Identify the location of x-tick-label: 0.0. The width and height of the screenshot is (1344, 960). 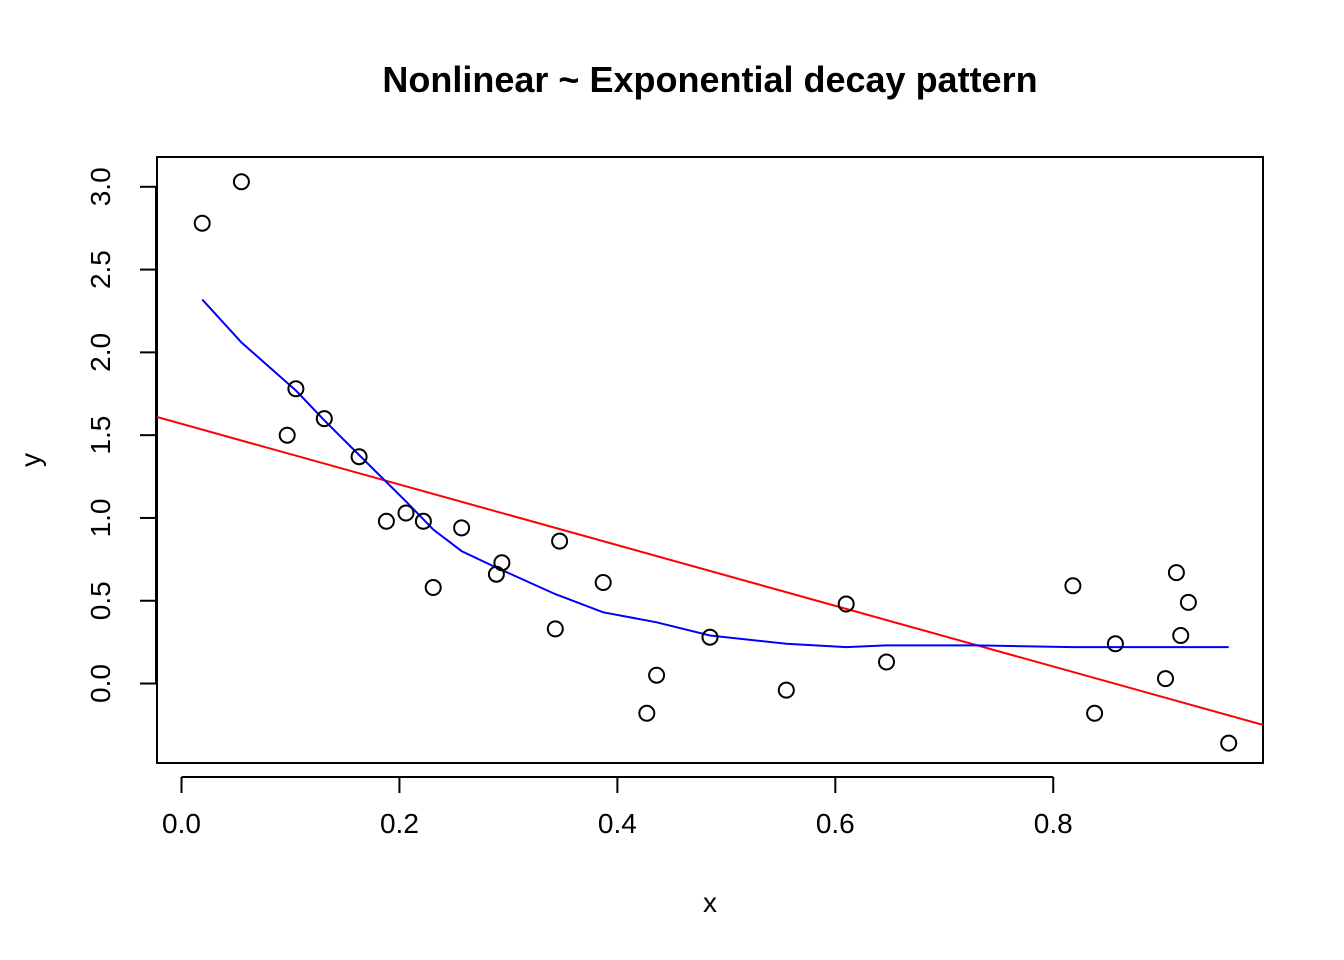
(181, 823).